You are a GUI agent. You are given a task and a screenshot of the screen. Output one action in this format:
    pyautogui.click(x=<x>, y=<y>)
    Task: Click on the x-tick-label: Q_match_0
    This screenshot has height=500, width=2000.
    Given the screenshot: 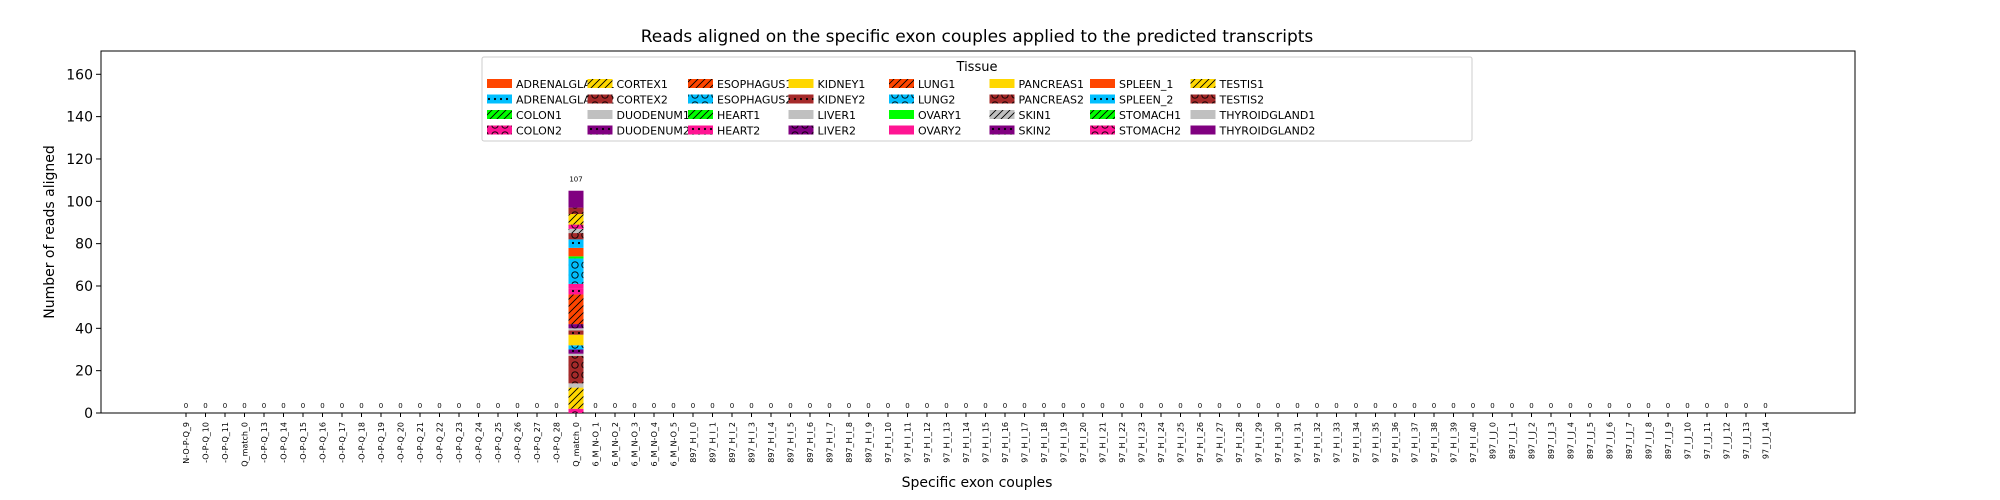 What is the action you would take?
    pyautogui.click(x=245, y=444)
    